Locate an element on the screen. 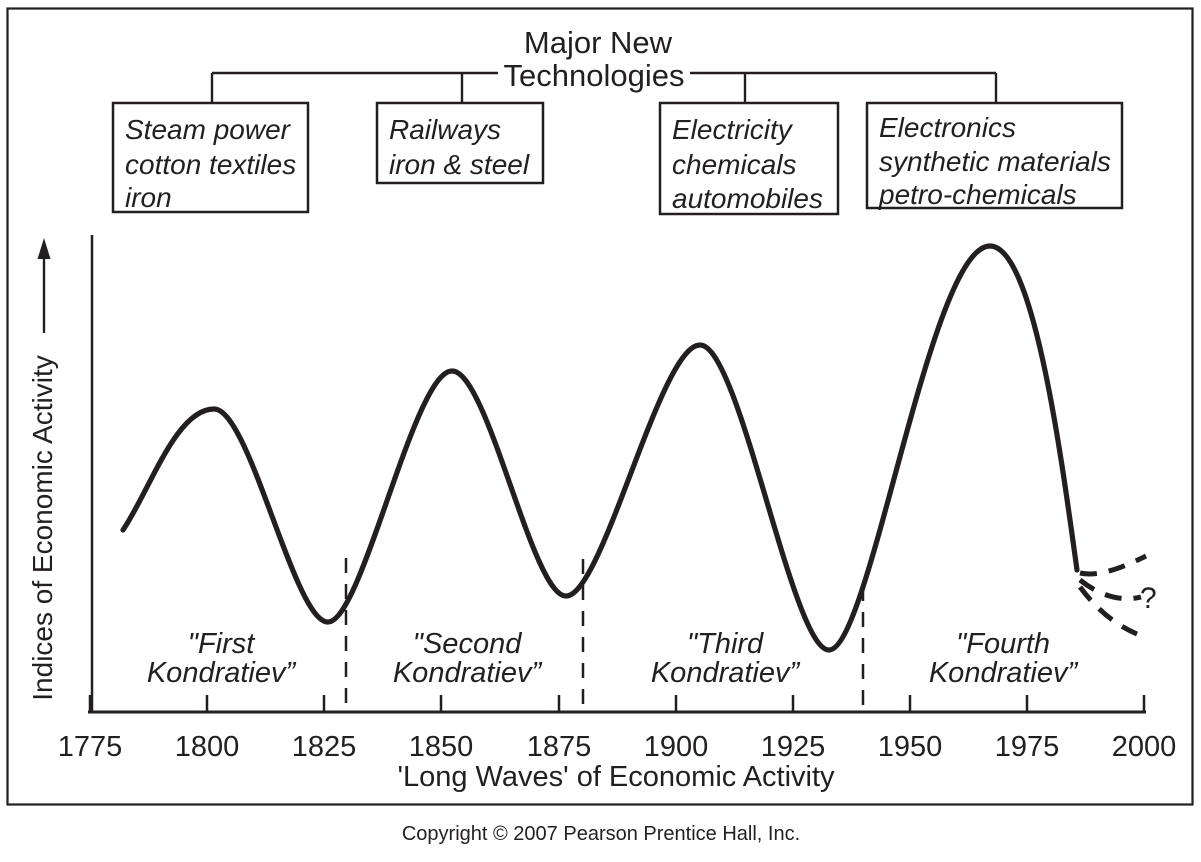 Image resolution: width=1201 pixels, height=862 pixels. tech-box-3-line3: automobiles is located at coordinates (747, 198).